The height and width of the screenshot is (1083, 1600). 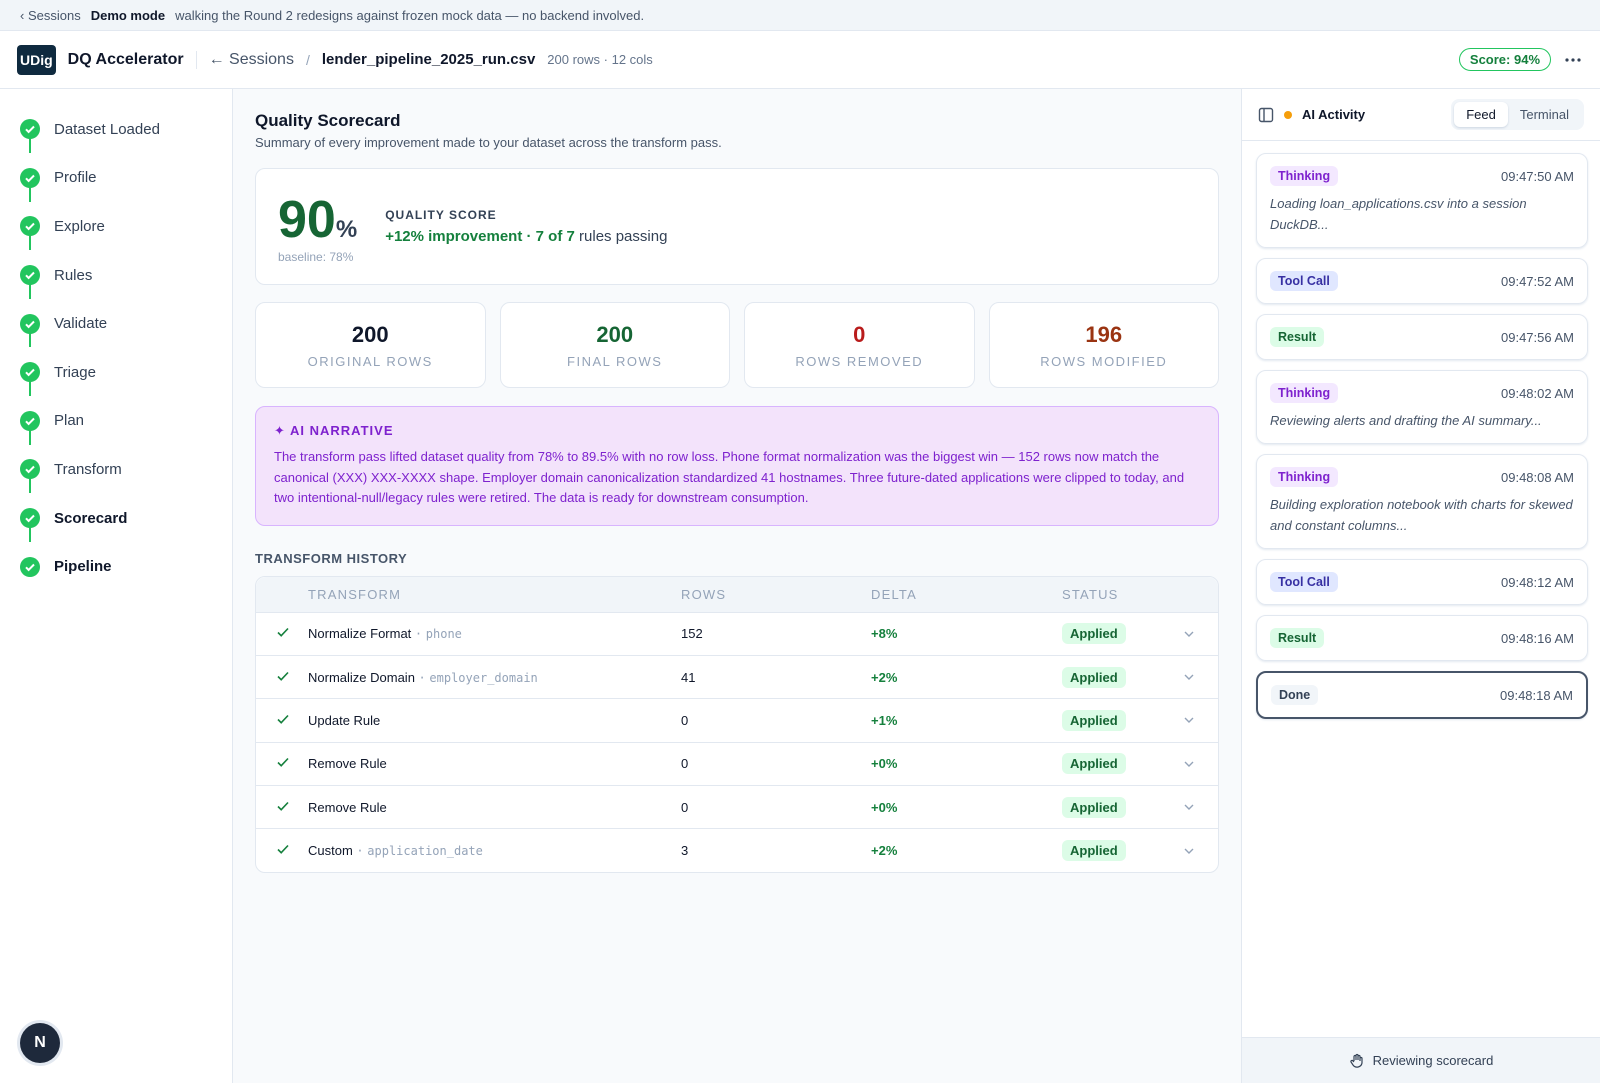 I want to click on event-time: 09:48:08 AM, so click(x=1537, y=477).